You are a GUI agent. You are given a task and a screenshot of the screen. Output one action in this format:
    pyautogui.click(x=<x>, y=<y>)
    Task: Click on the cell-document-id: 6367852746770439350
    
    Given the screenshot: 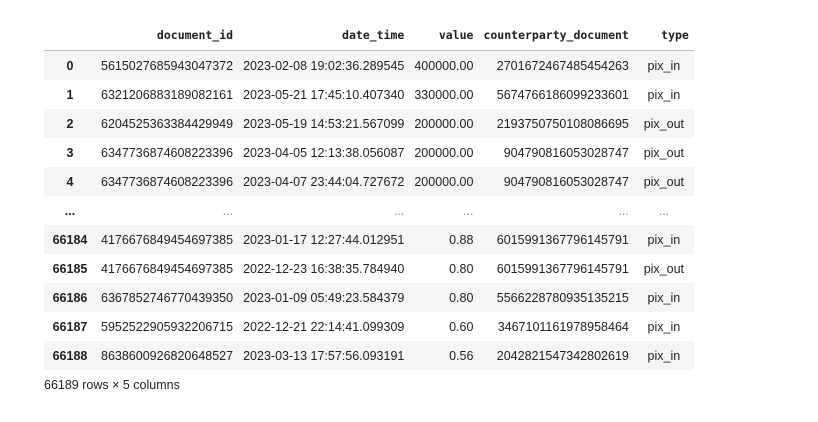 What is the action you would take?
    pyautogui.click(x=167, y=297)
    